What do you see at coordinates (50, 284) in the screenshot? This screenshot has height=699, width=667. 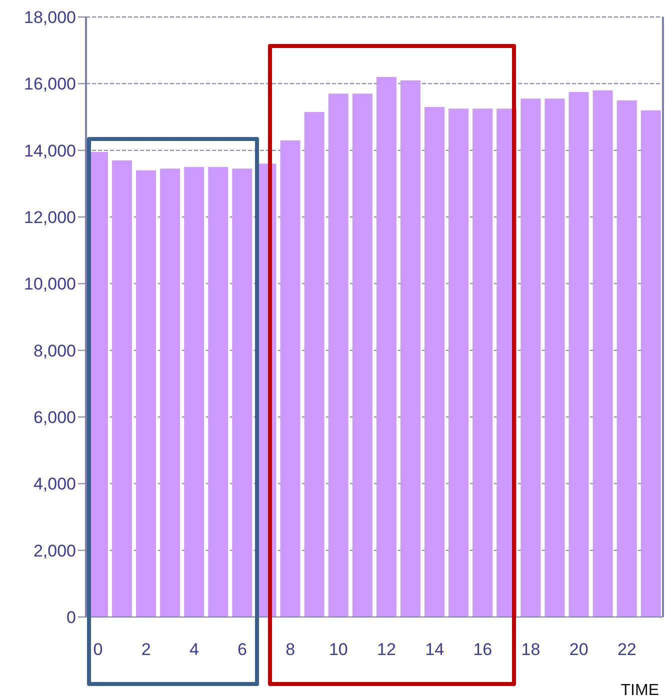 I see `y-tick-label: 10,000` at bounding box center [50, 284].